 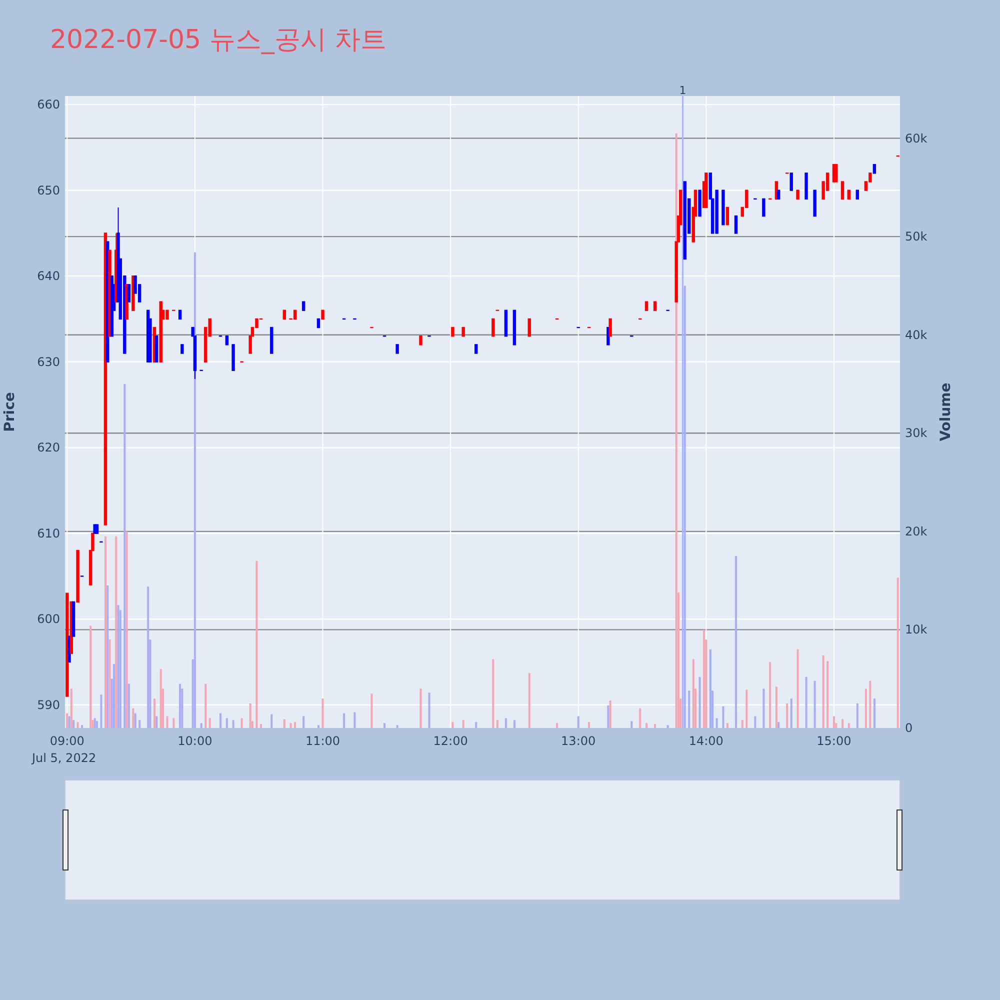 I want to click on y2-tick-label: 40k, so click(x=916, y=335).